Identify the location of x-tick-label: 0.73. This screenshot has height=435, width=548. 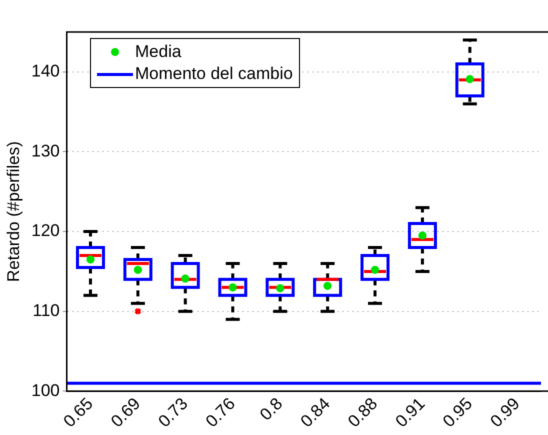
(173, 412).